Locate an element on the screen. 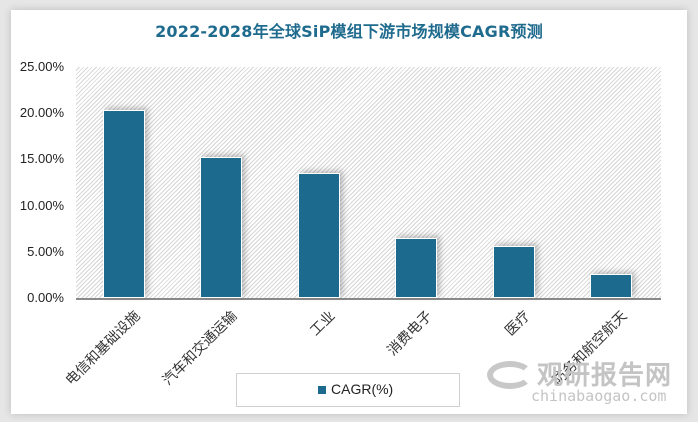  y-tick-label: 5.00% is located at coordinates (45, 251).